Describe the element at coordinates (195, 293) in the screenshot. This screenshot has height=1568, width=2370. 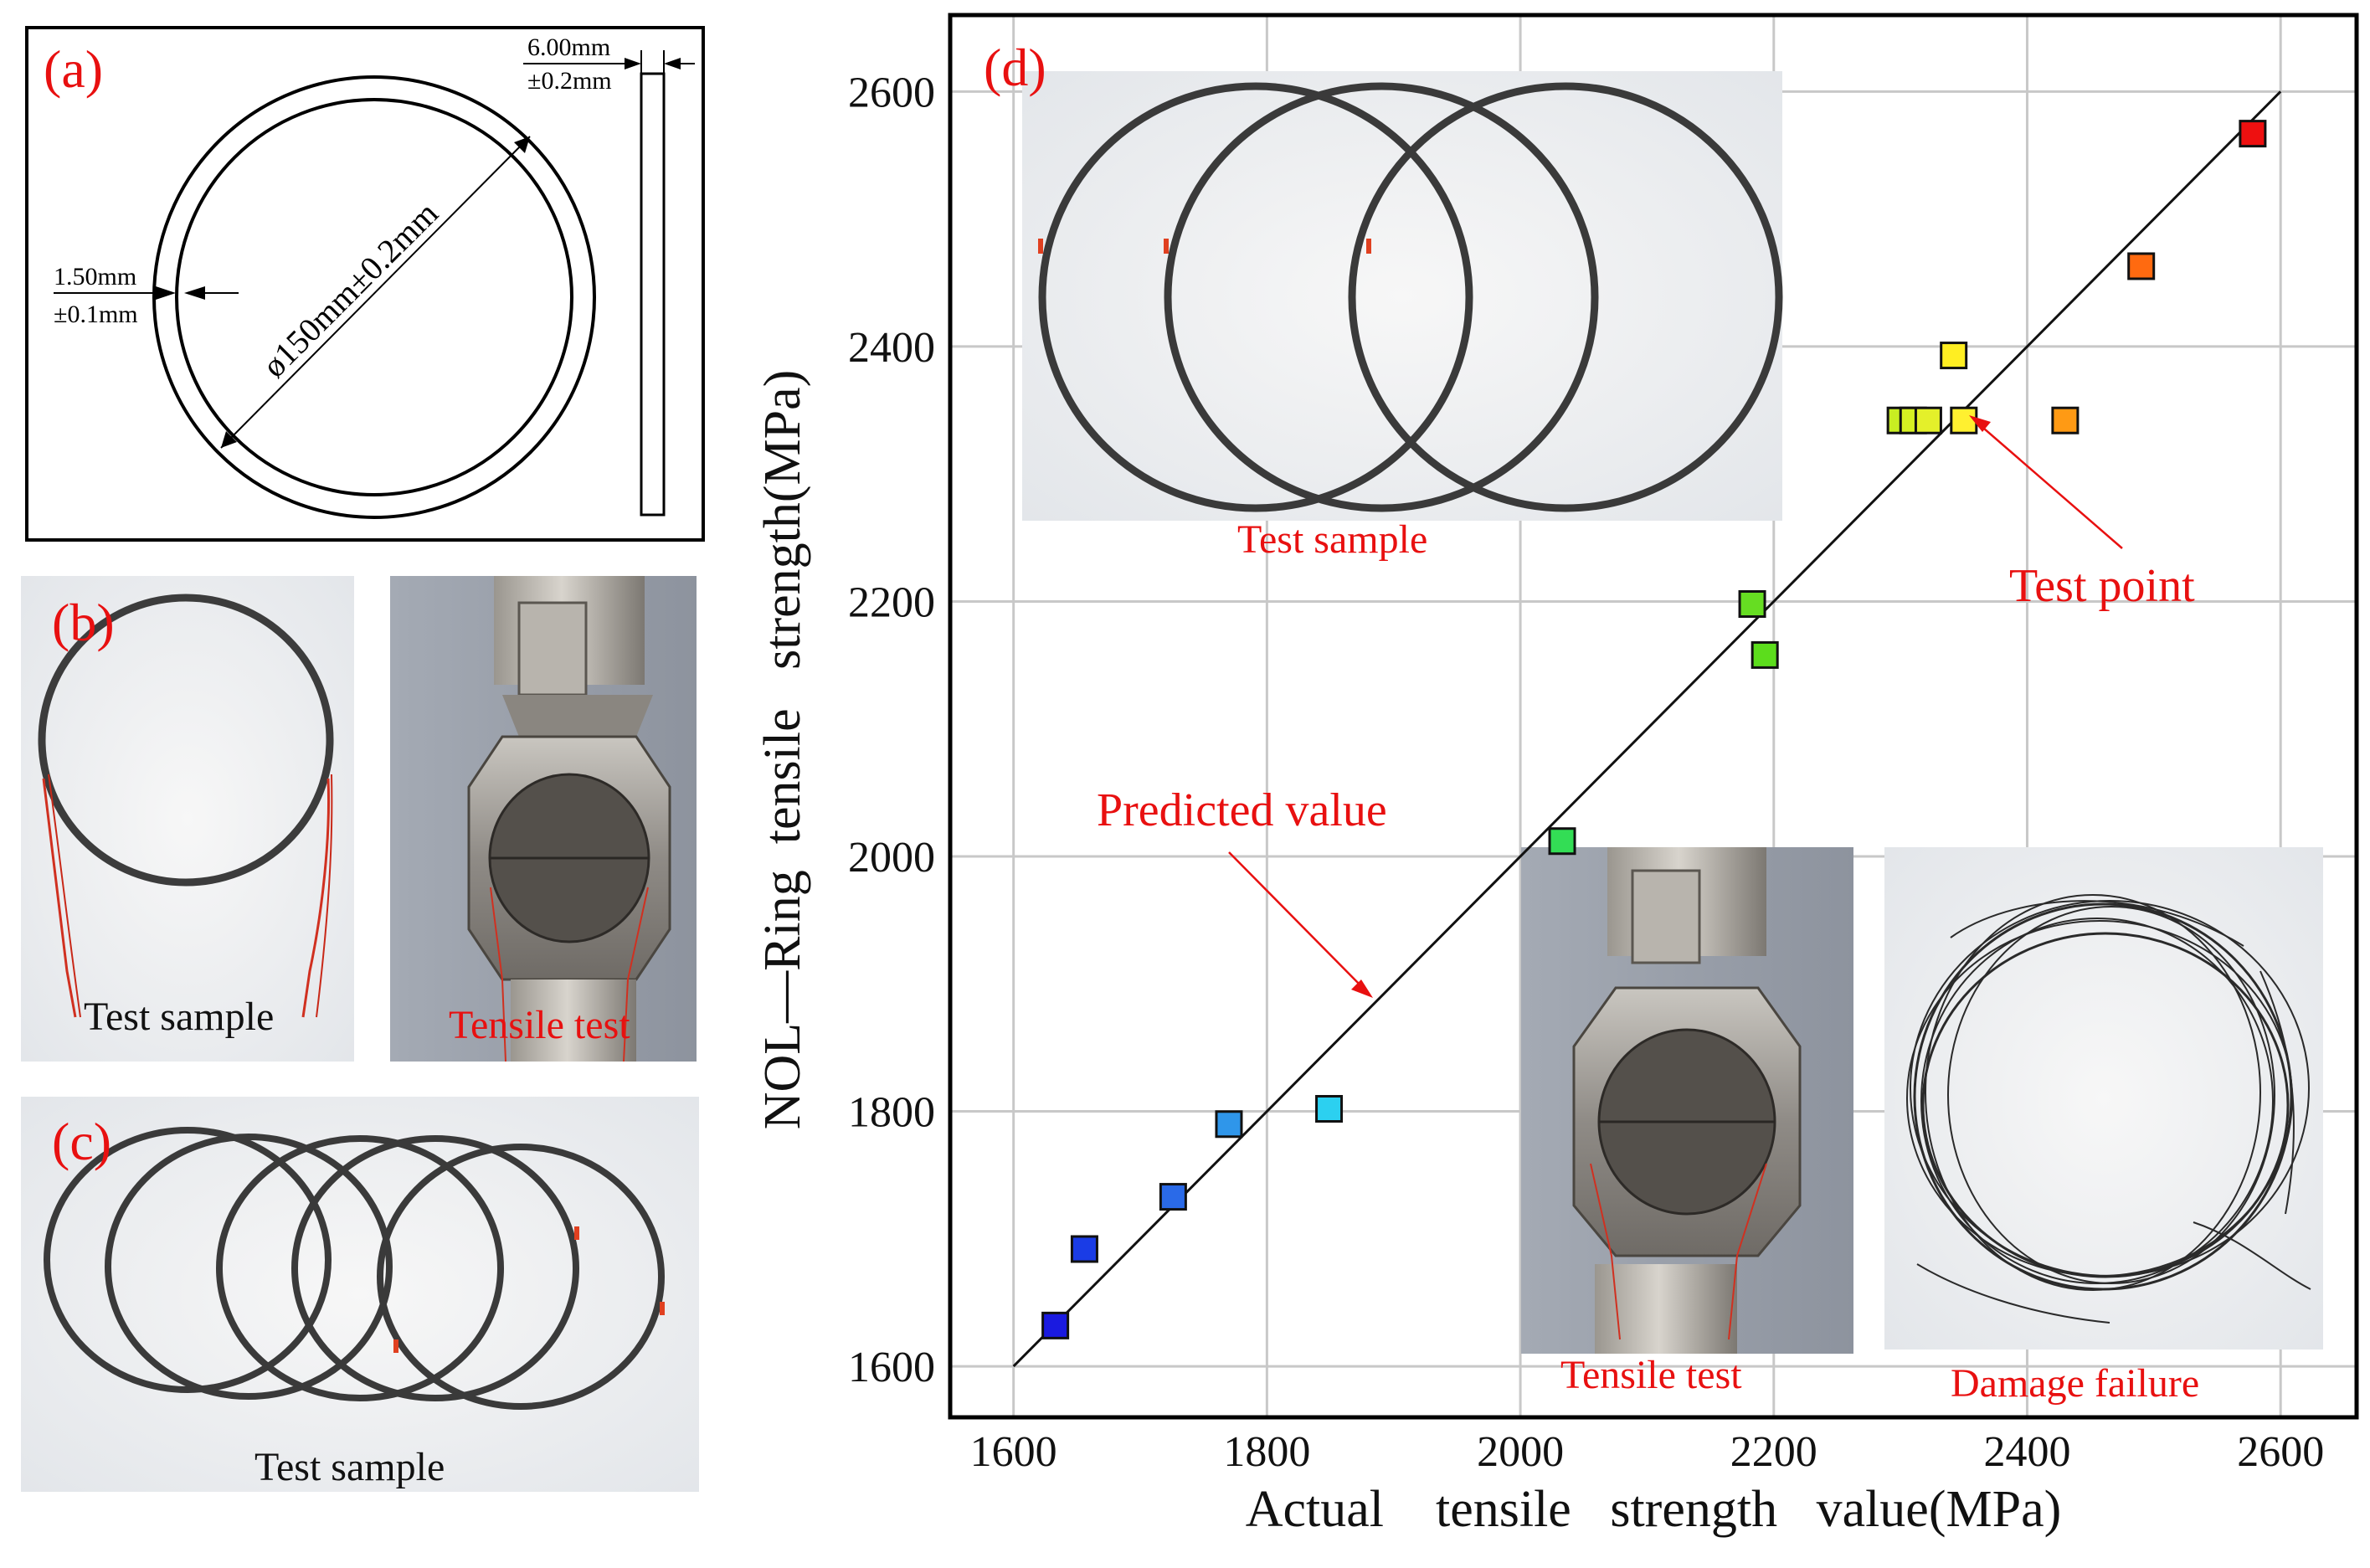
I see `wall-arrow-out` at that location.